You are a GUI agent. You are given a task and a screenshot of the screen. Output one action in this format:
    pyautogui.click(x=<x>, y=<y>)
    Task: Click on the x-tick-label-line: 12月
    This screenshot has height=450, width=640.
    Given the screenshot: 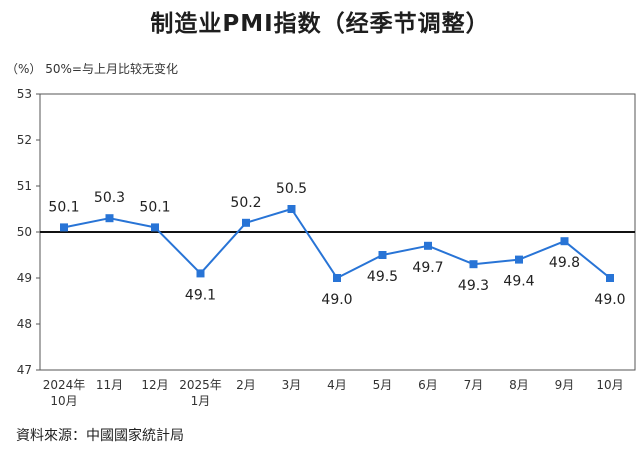 What is the action you would take?
    pyautogui.click(x=154, y=385)
    